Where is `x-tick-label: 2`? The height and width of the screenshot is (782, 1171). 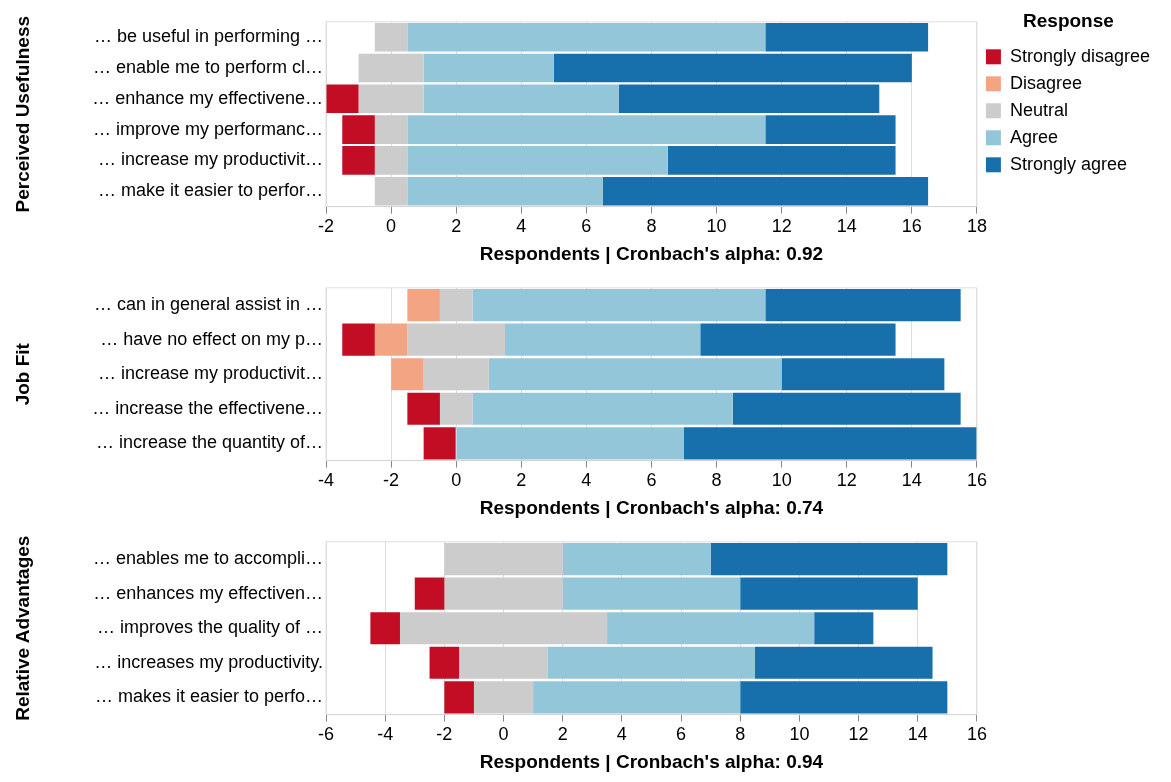
x-tick-label: 2 is located at coordinates (521, 480).